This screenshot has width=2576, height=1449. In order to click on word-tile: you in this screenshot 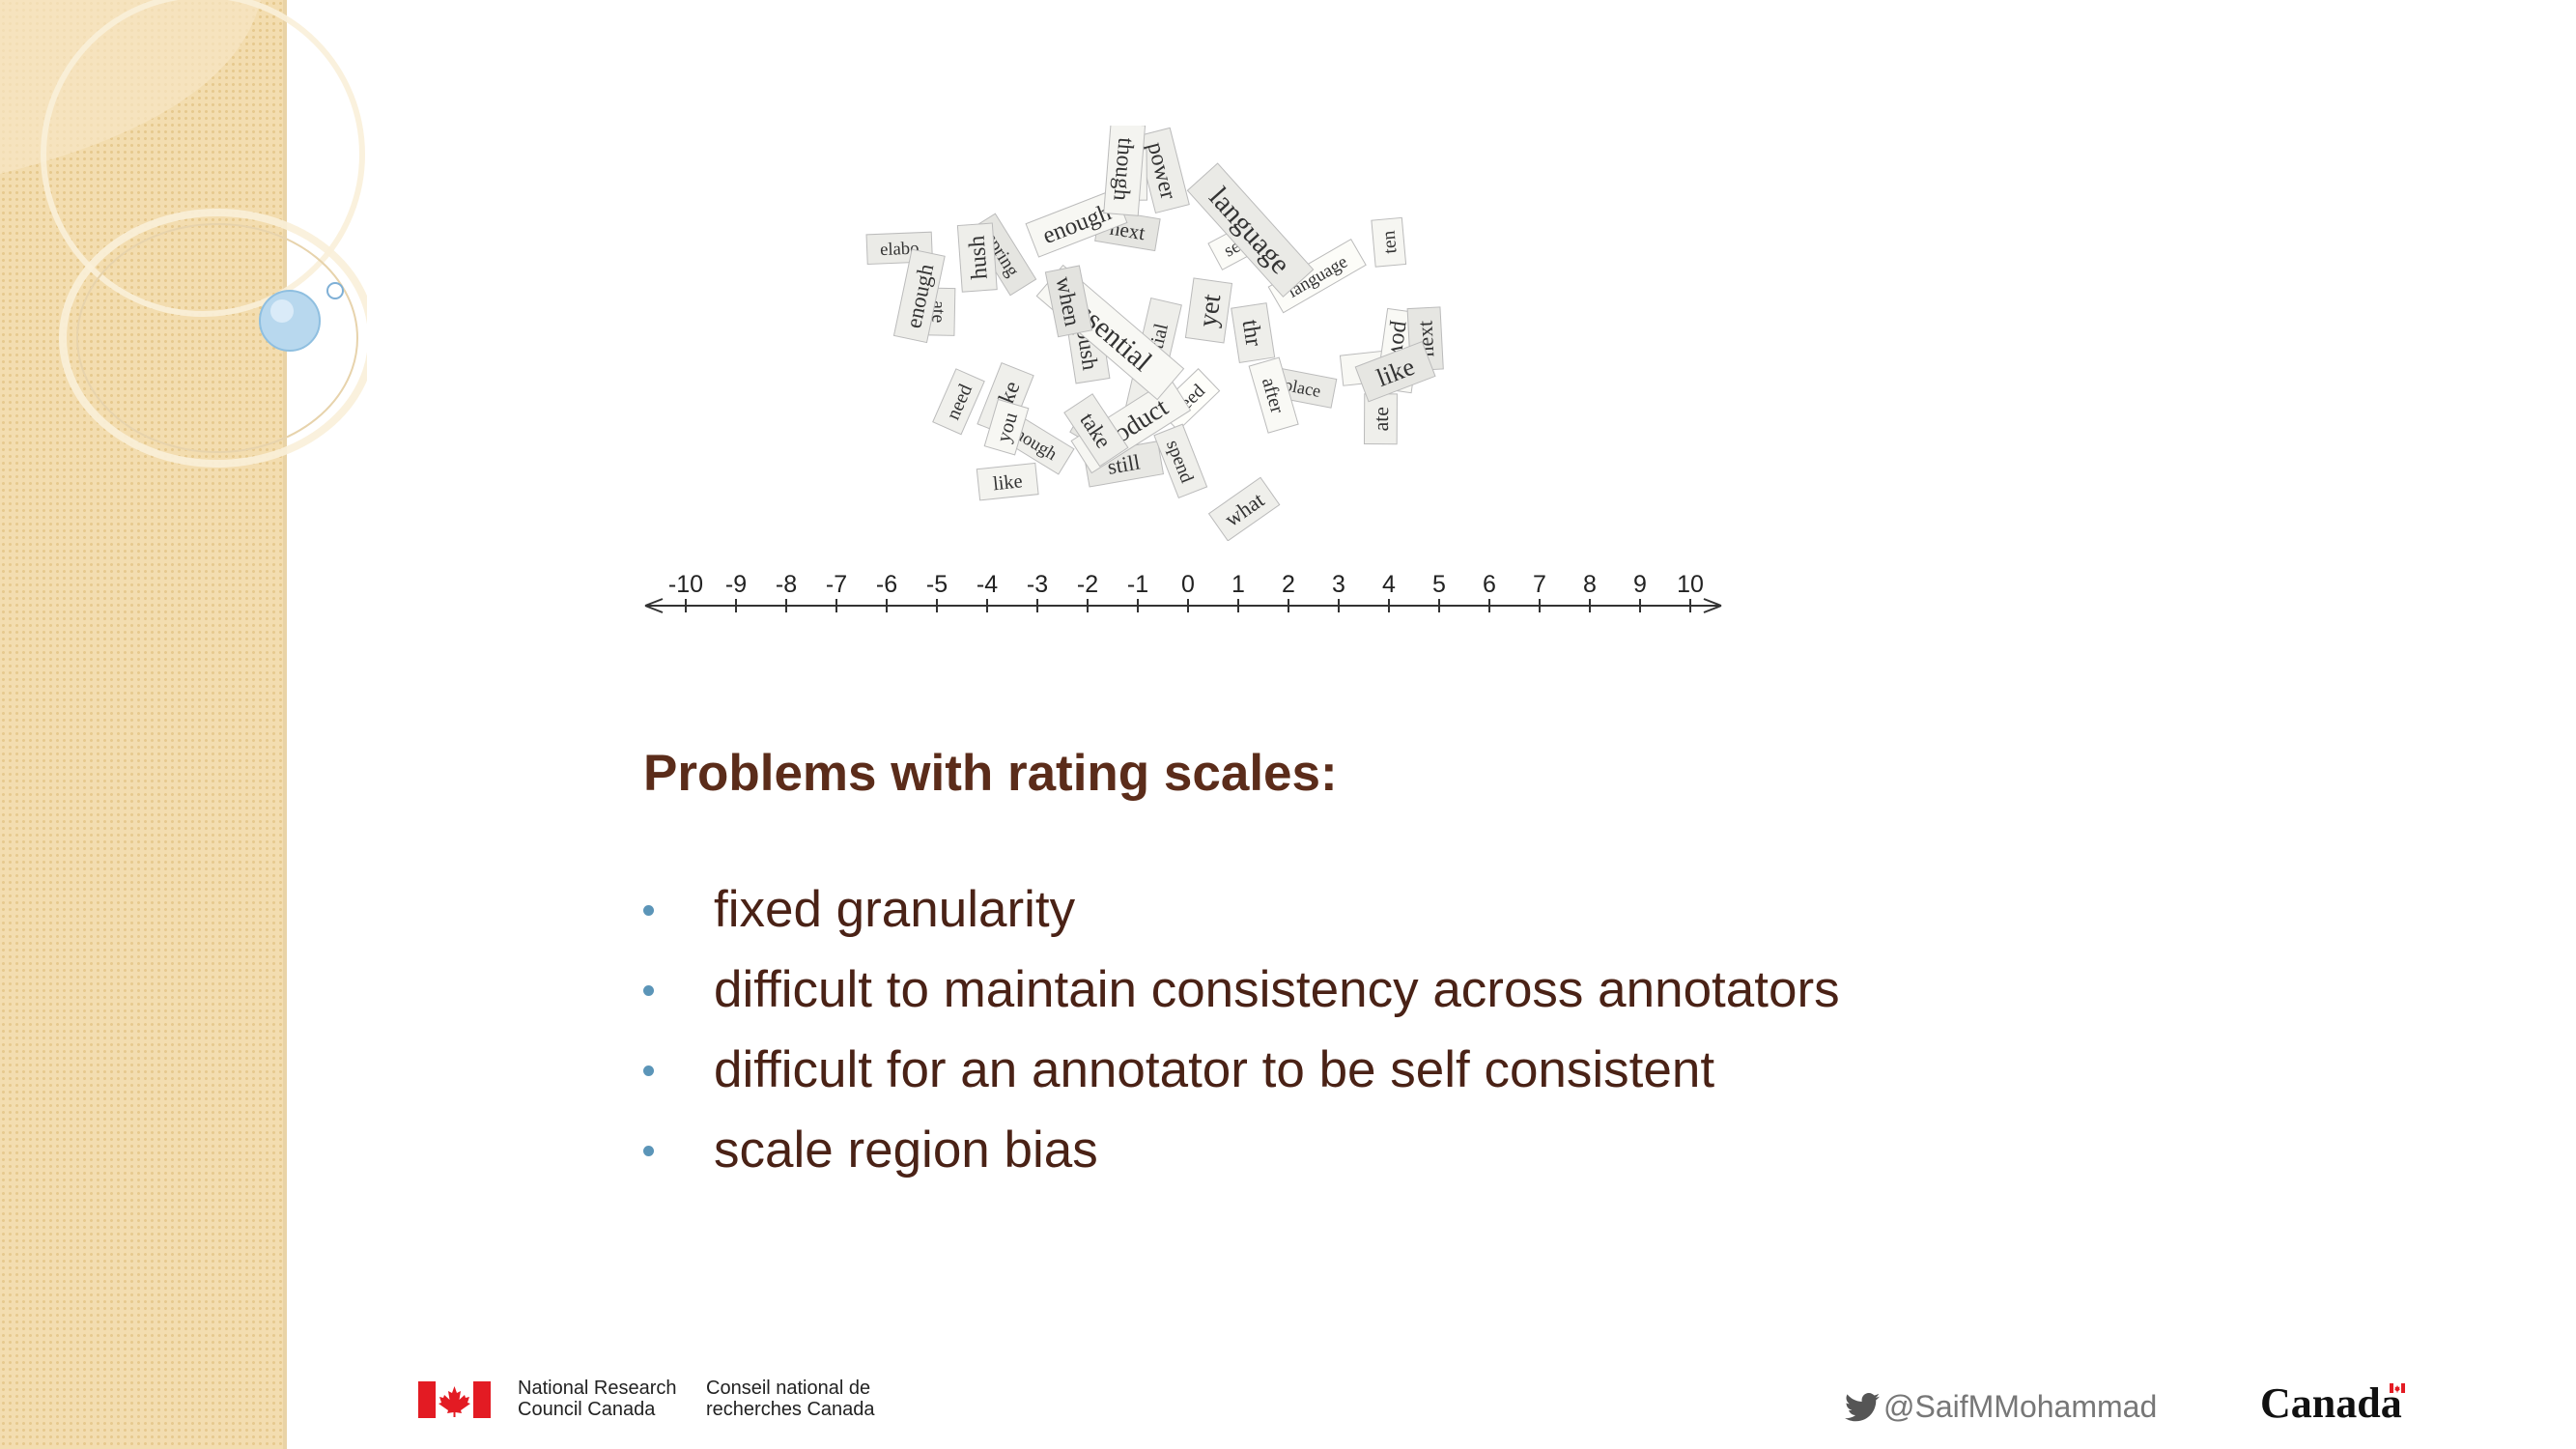, I will do `click(1006, 427)`.